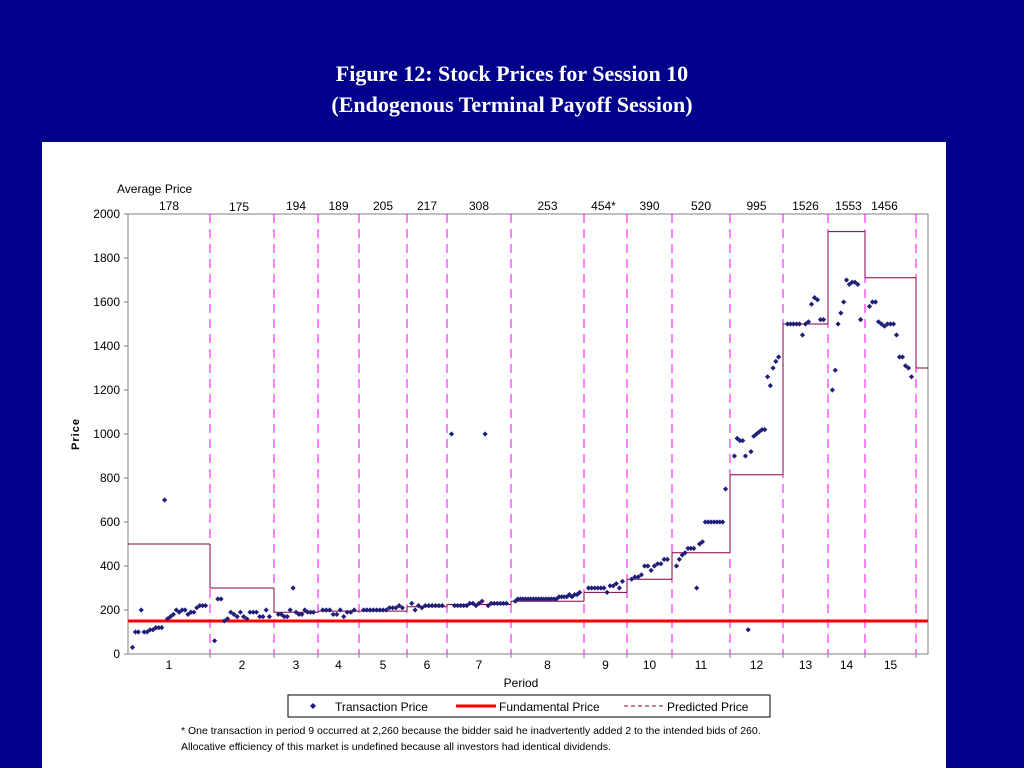  I want to click on x-tick-label: 10, so click(650, 665).